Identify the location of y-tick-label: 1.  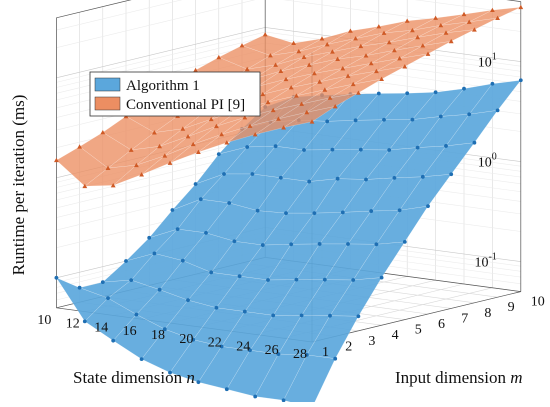
(325, 352).